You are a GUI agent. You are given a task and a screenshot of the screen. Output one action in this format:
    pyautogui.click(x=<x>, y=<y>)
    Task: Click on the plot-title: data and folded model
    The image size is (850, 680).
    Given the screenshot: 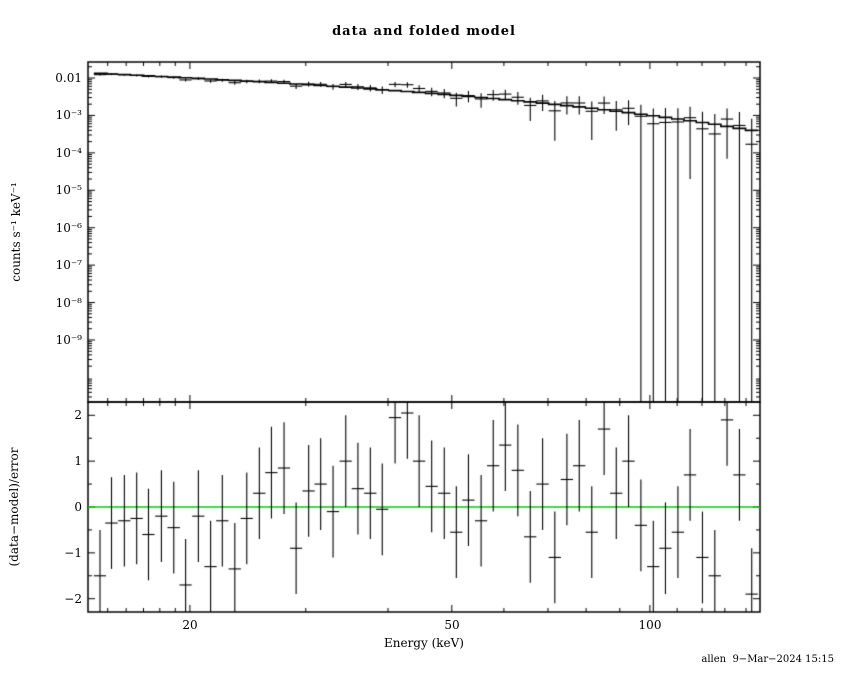 What is the action you would take?
    pyautogui.click(x=424, y=31)
    